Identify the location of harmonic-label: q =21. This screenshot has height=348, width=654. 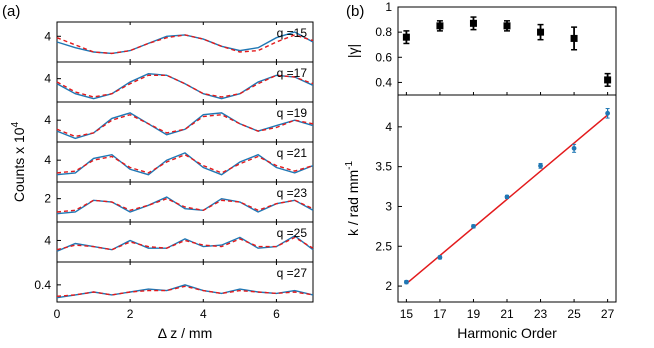
(292, 153).